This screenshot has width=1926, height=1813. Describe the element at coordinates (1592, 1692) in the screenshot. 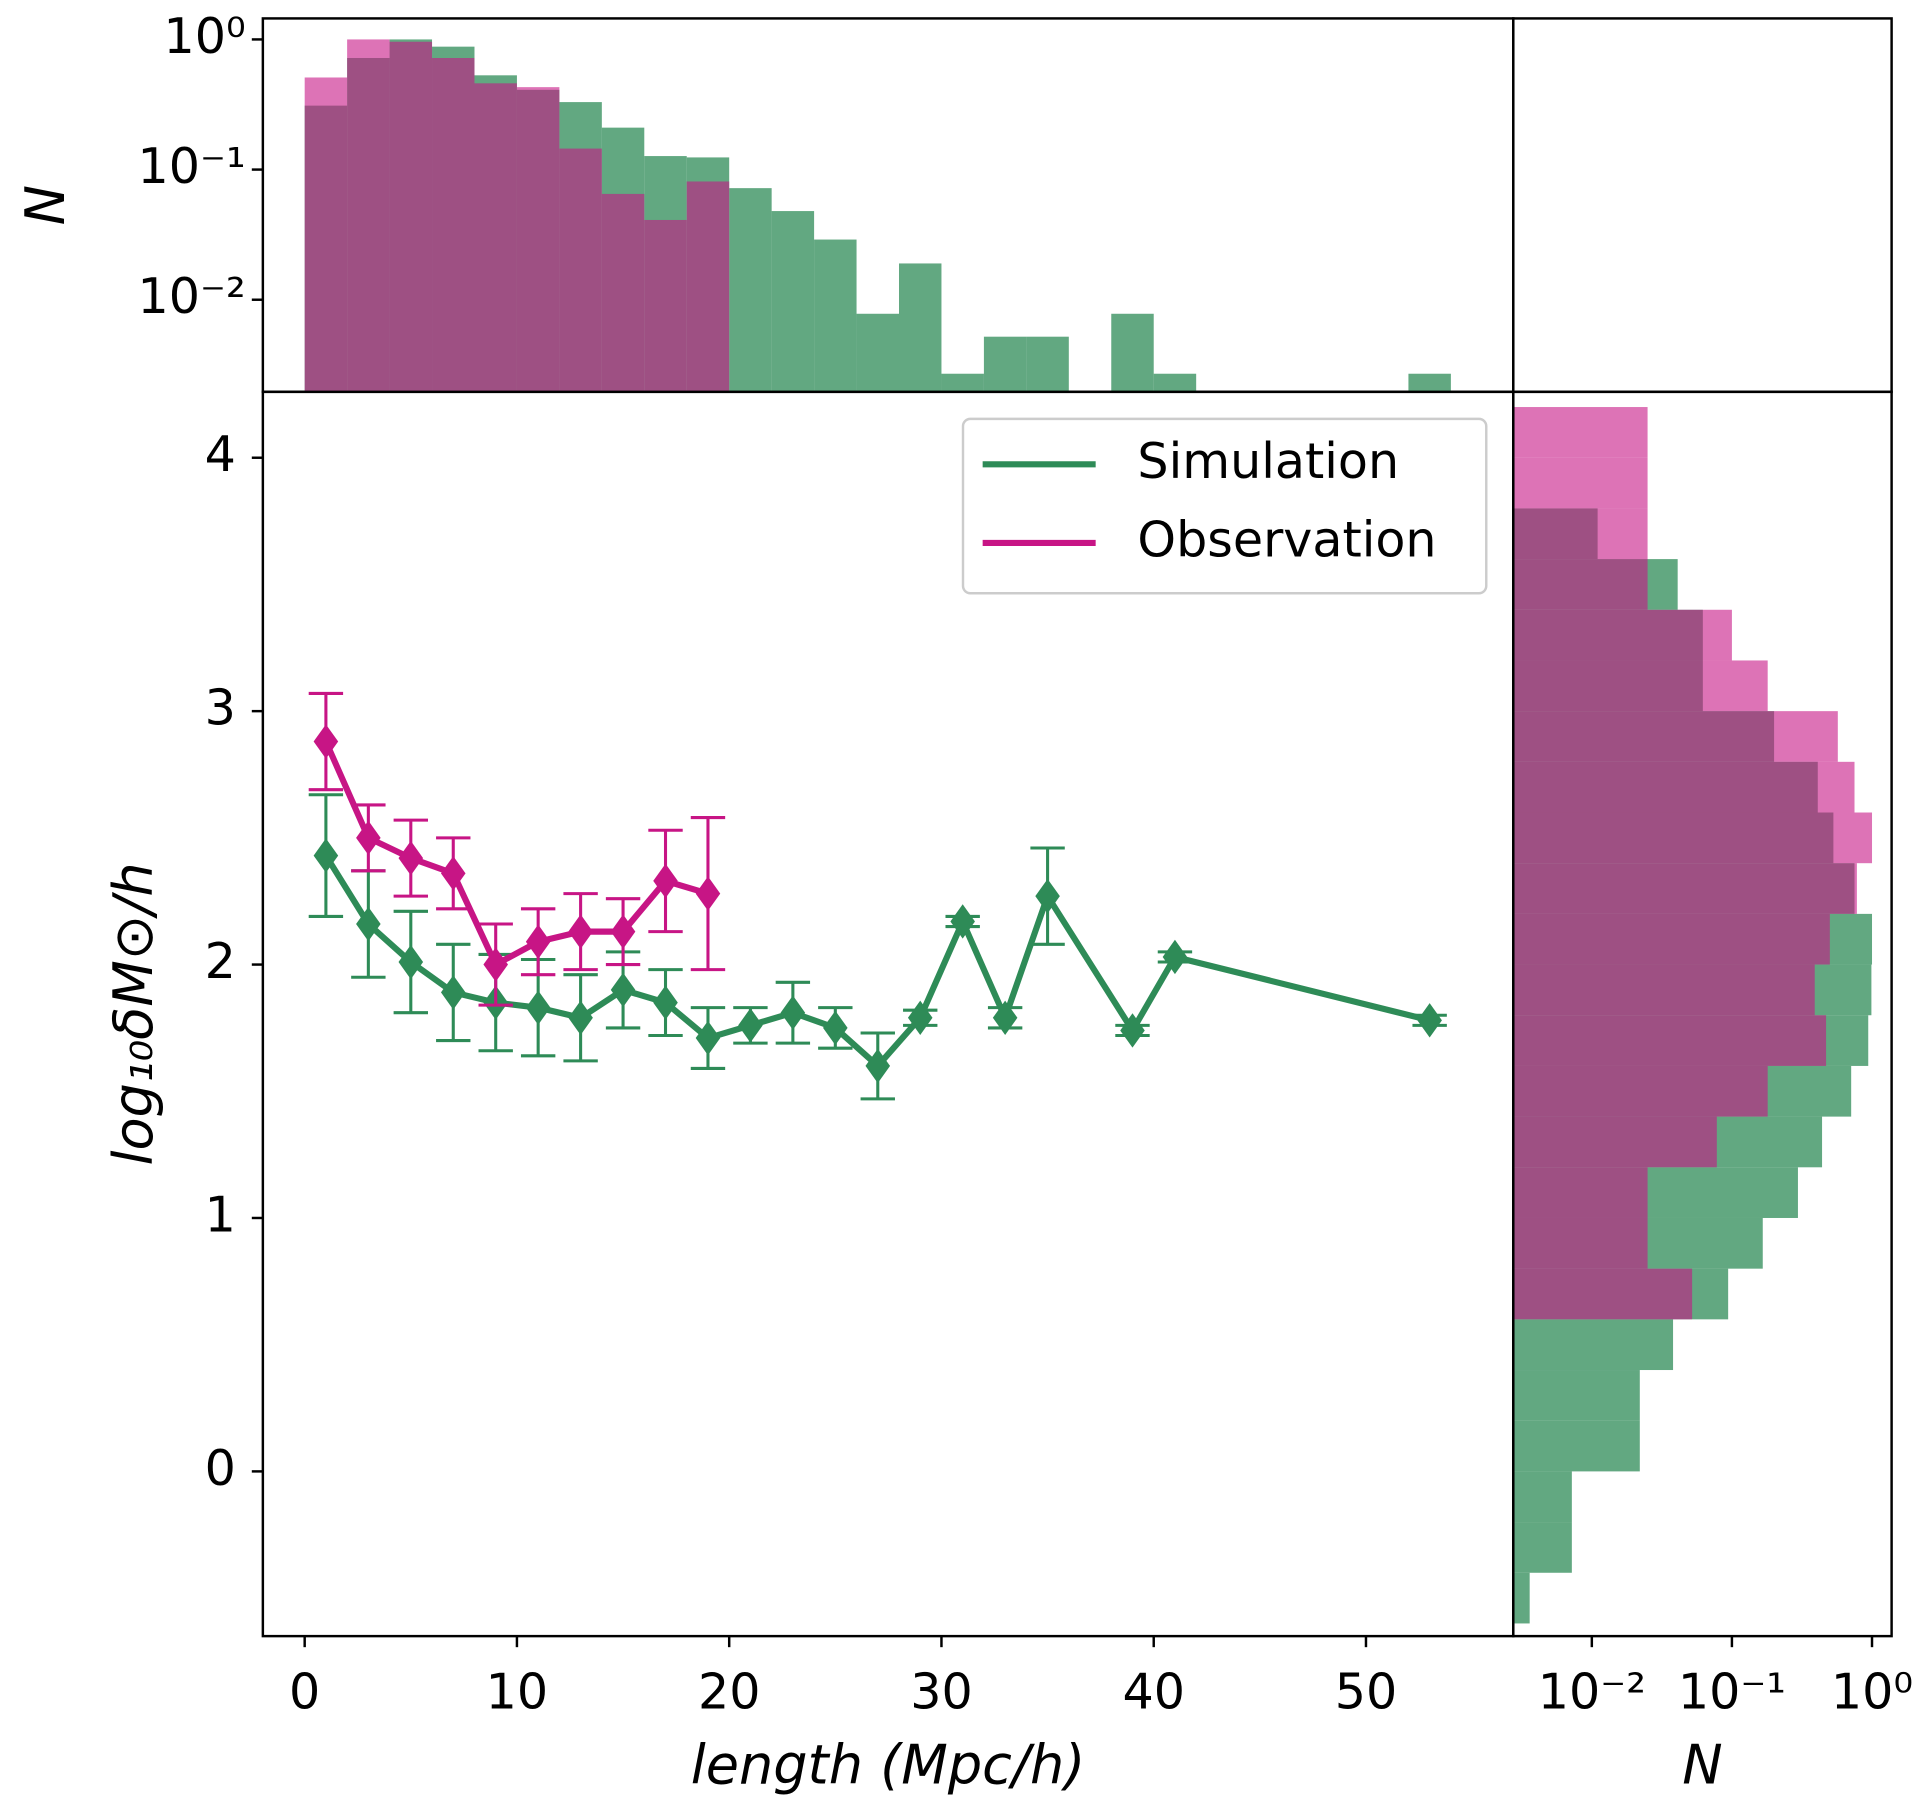

I see `x-tick-label: 10⁻²` at that location.